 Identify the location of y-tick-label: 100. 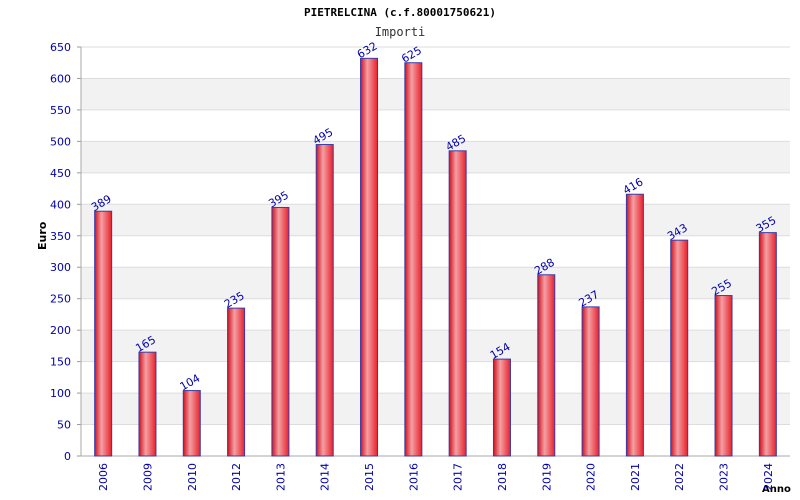
(60, 393).